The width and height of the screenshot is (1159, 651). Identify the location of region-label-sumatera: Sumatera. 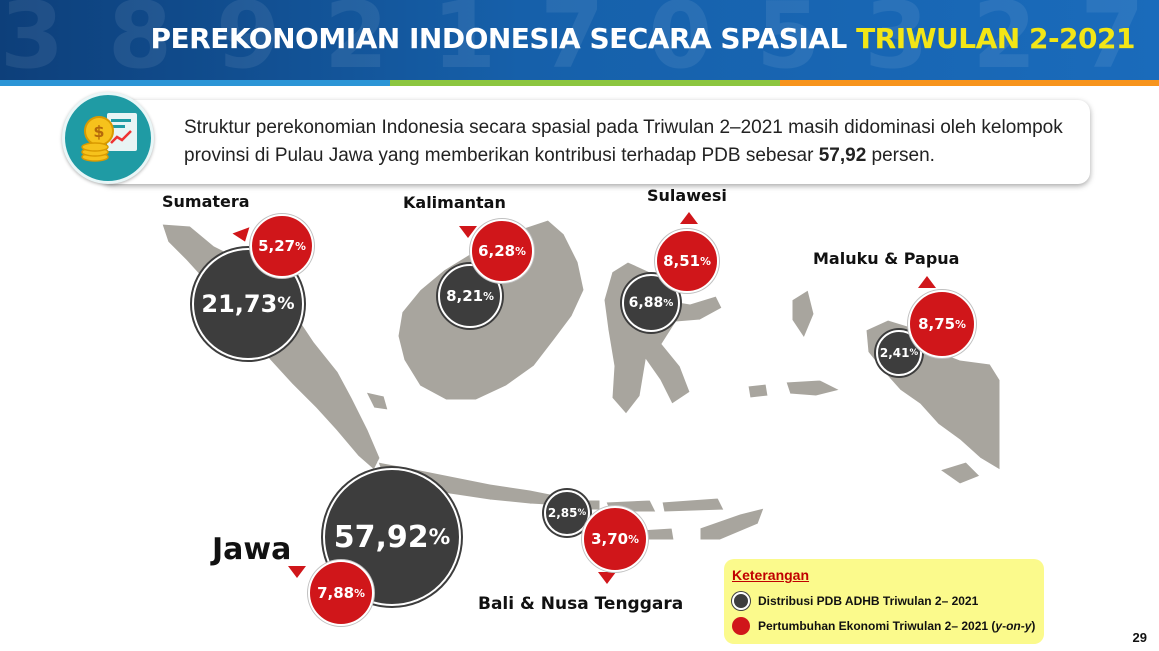
(206, 201).